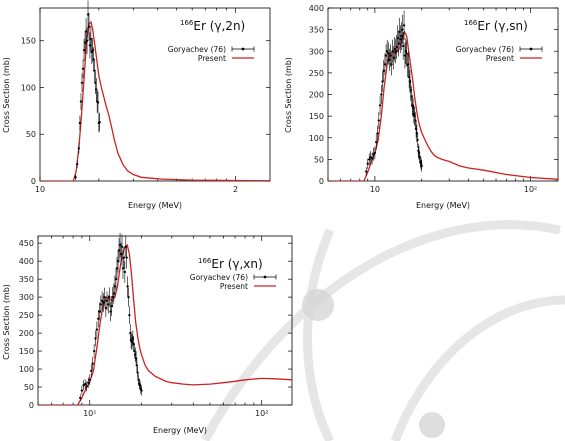 The image size is (565, 441). Describe the element at coordinates (33, 181) in the screenshot. I see `y-tick-label: 0` at that location.